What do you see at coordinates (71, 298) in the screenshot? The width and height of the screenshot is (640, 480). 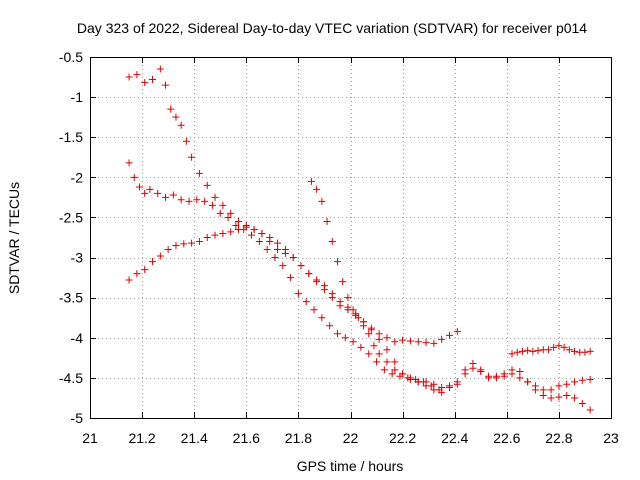 I see `y-tick-label: -3.5` at bounding box center [71, 298].